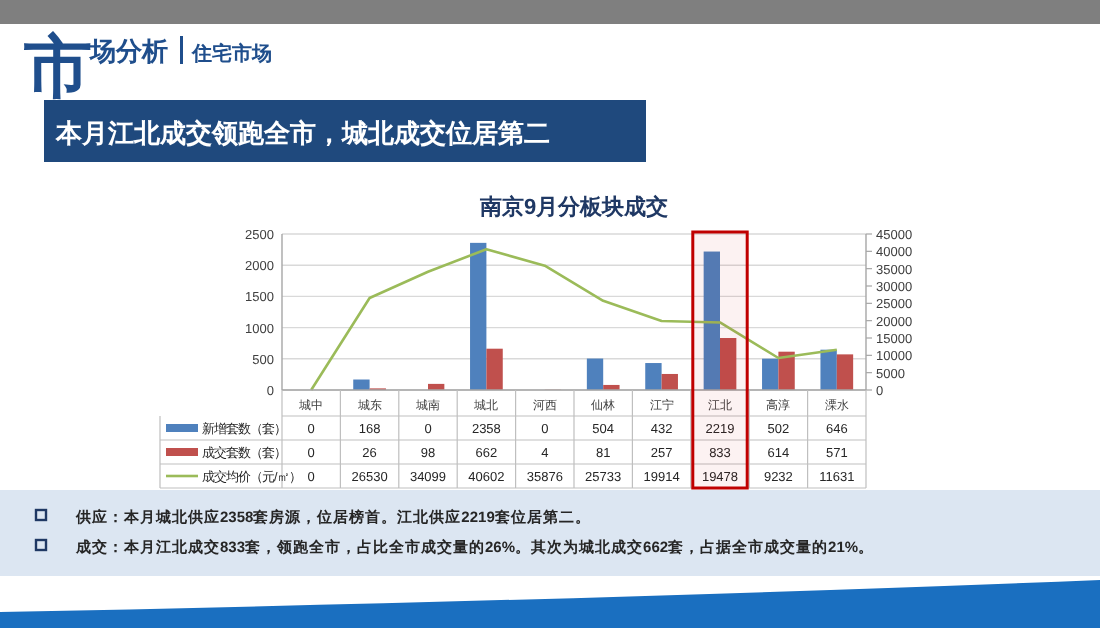 This screenshot has width=1100, height=628. What do you see at coordinates (573, 207) in the screenshot?
I see `chart-title: 南京9月分板块成交` at bounding box center [573, 207].